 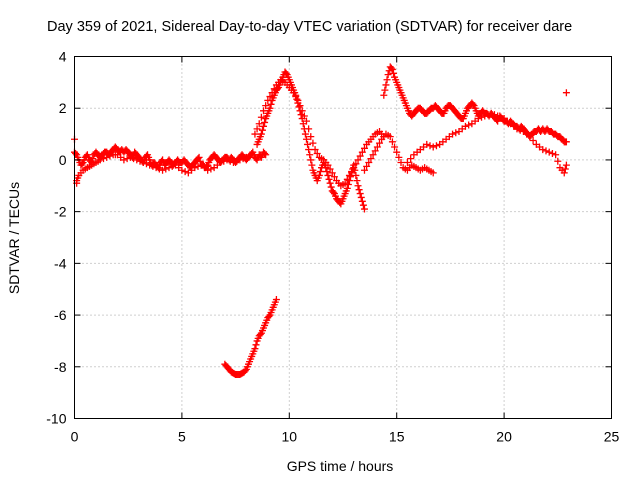 I want to click on y-tick-label: -8, so click(x=60, y=367).